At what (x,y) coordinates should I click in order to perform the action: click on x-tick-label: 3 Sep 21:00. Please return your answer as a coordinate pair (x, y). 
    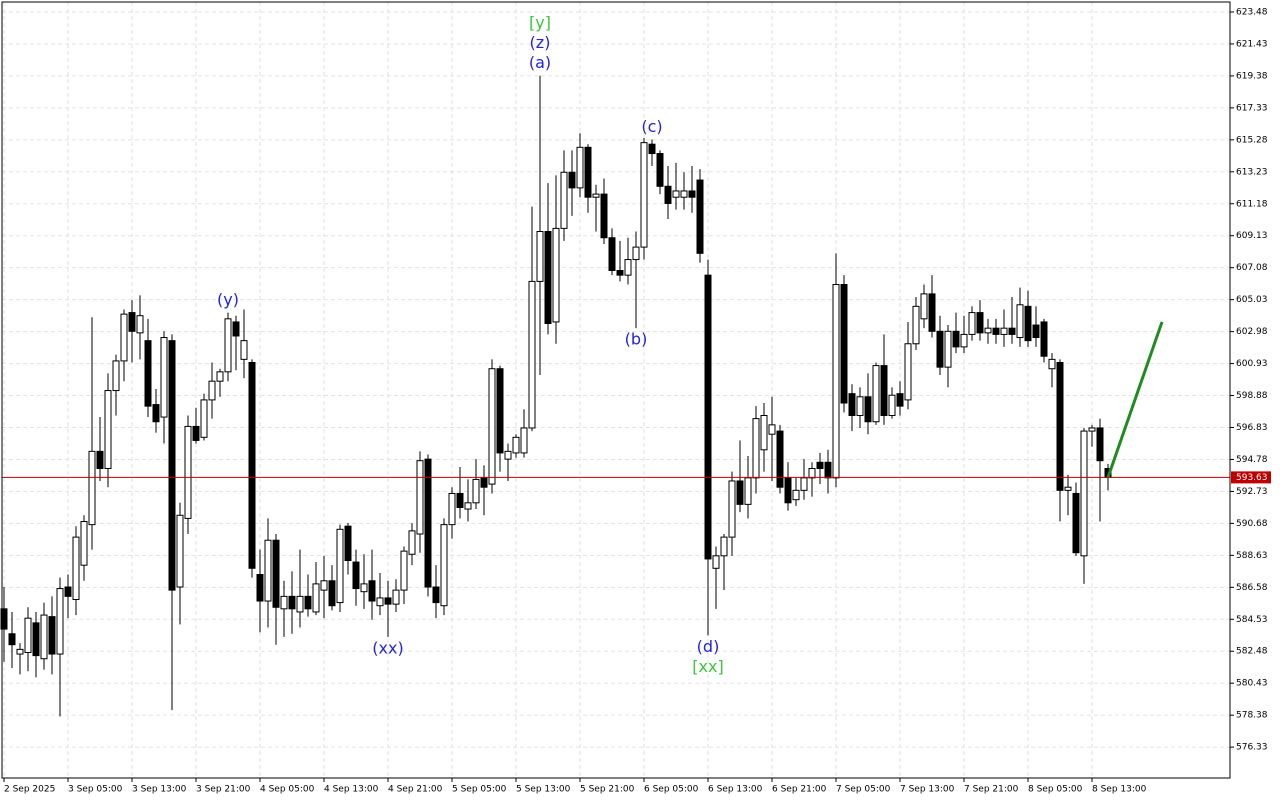
    Looking at the image, I should click on (223, 790).